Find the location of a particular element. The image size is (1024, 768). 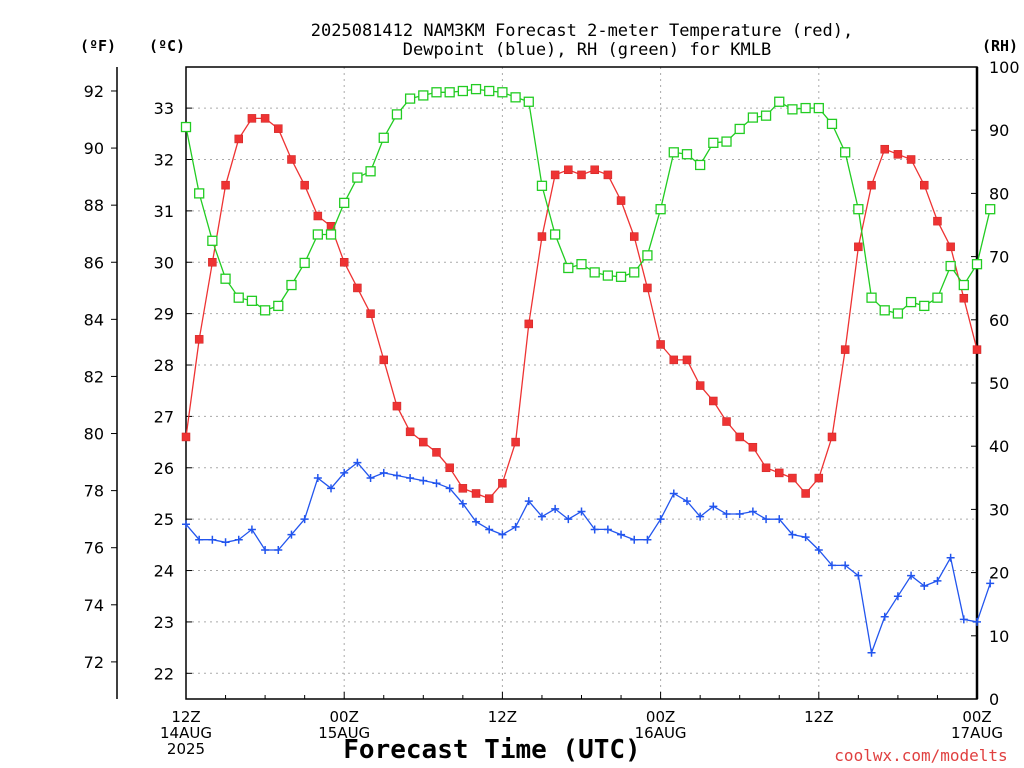

x-tick-label: 15AUG is located at coordinates (344, 733).